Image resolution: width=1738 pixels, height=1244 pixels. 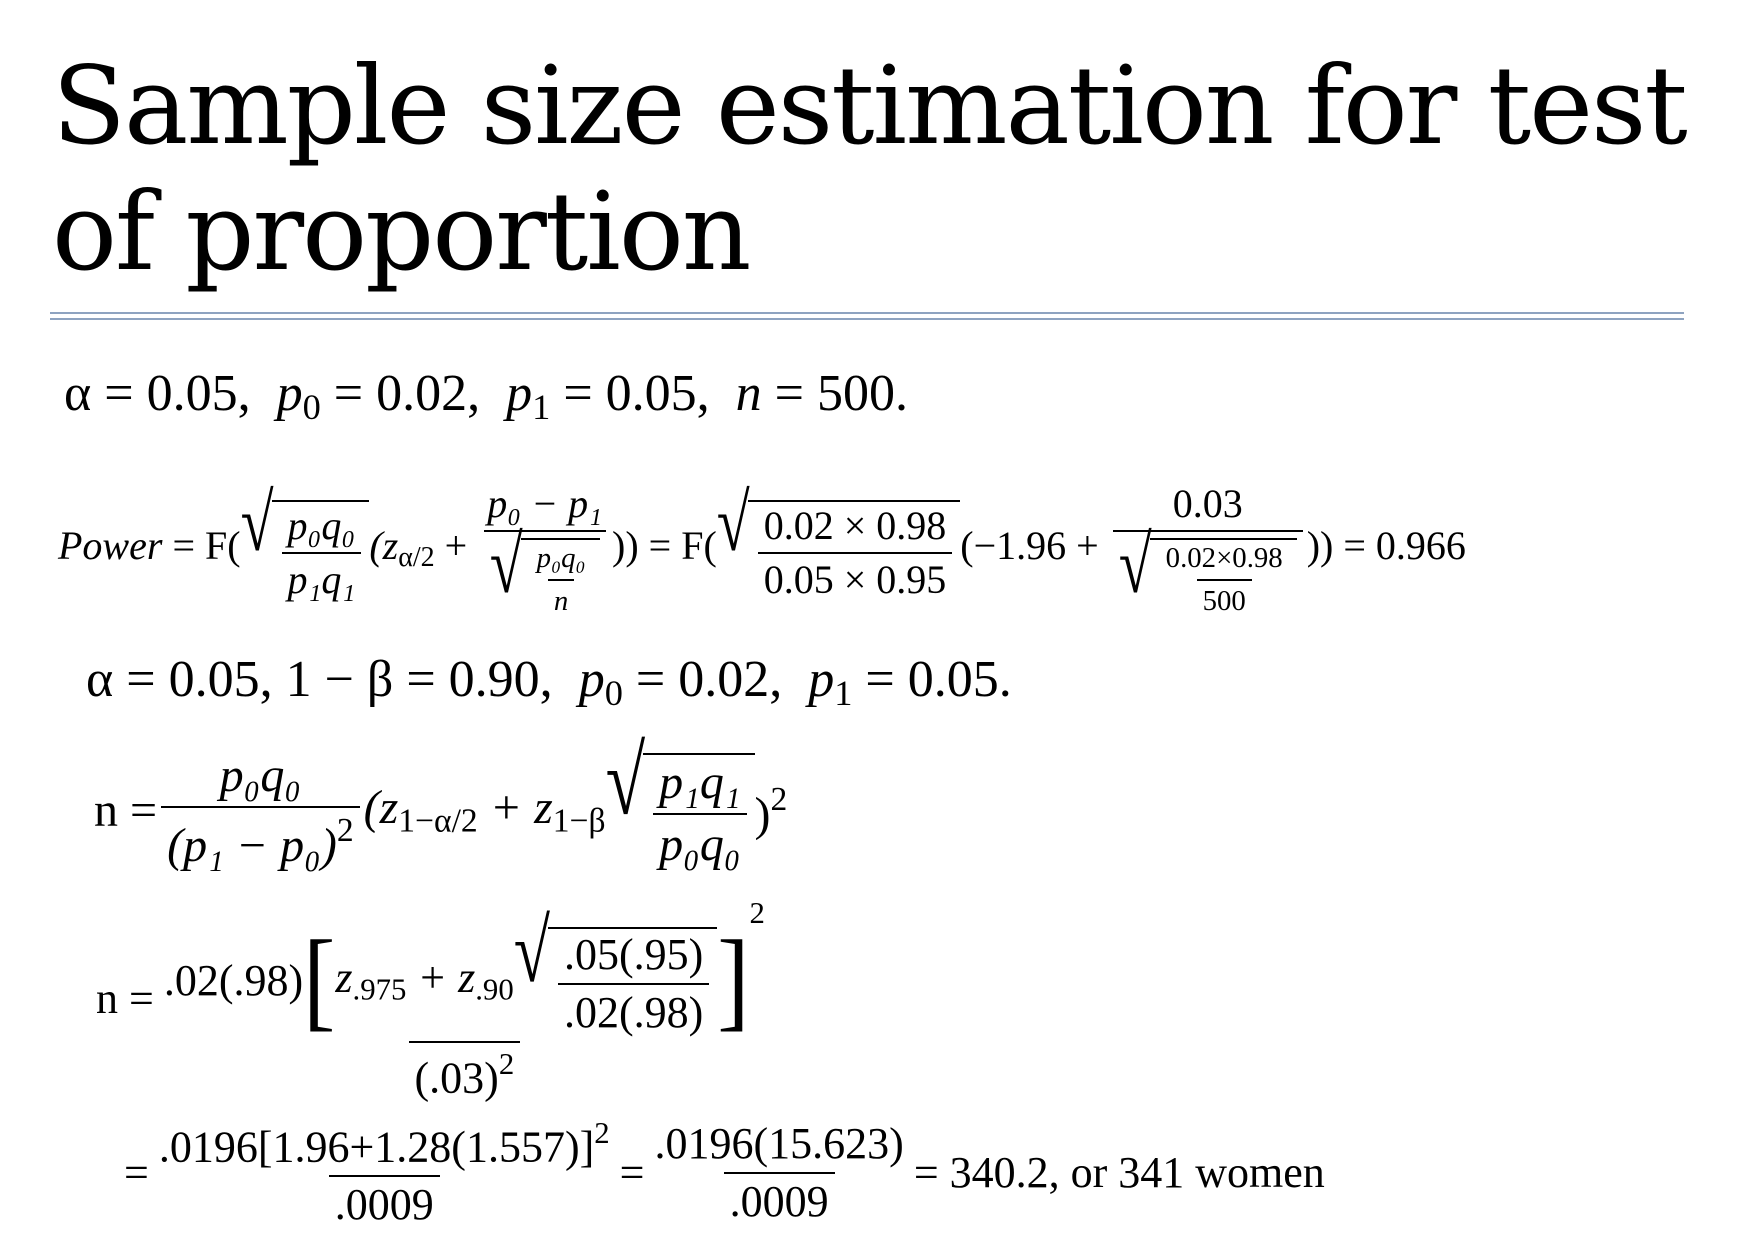 I want to click on frac-denominator: 0.05 × 0.95, so click(x=855, y=575).